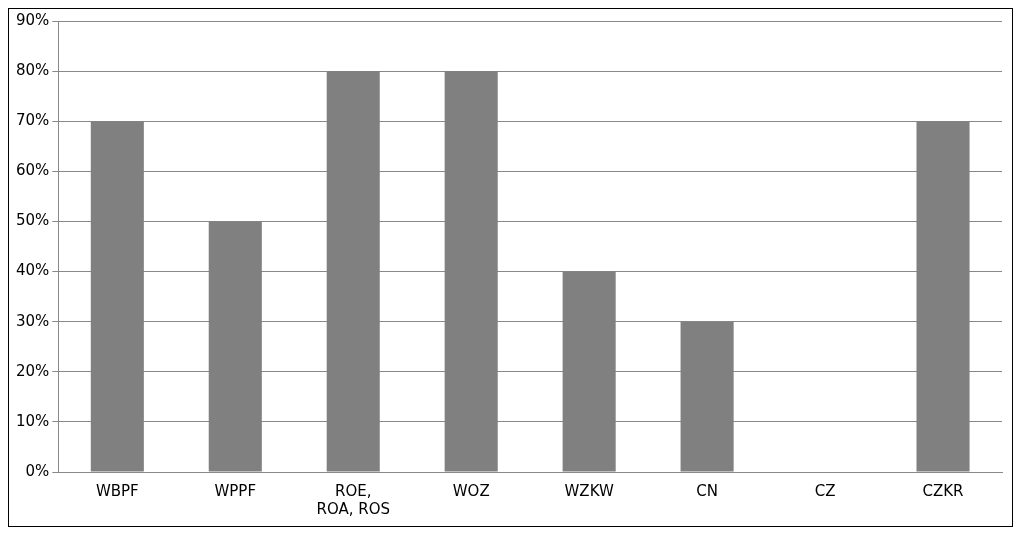 The image size is (1027, 539). I want to click on y-tick-label: 0%, so click(37, 470).